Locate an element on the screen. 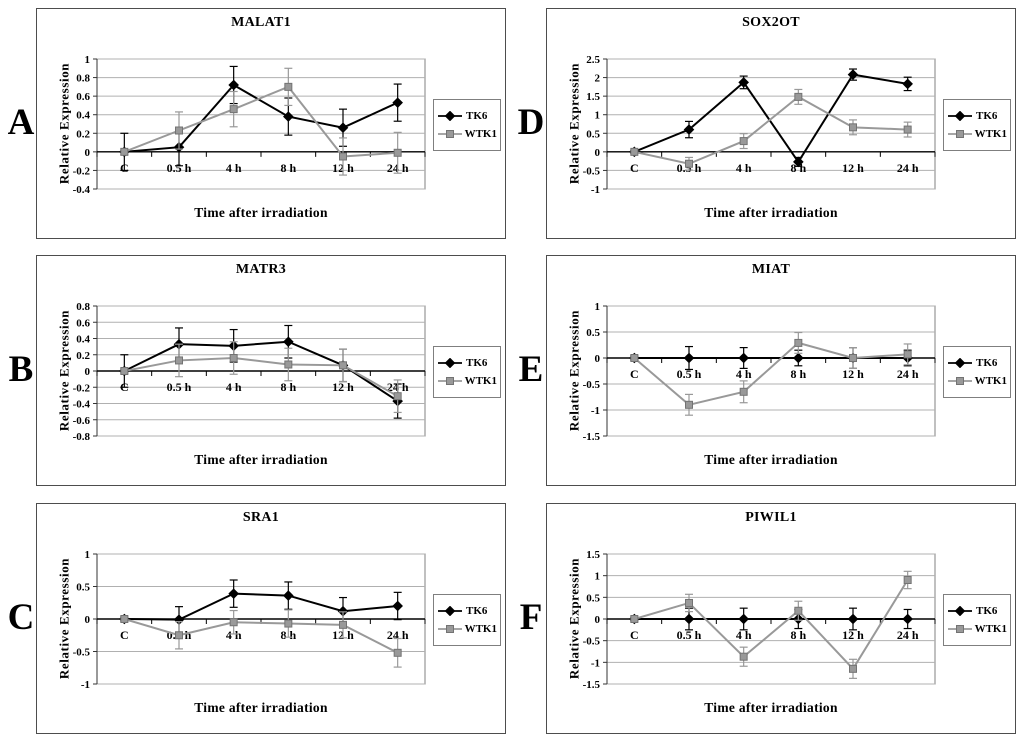 This screenshot has width=1024, height=746. chart-title-A: MALAT1 is located at coordinates (261, 22).